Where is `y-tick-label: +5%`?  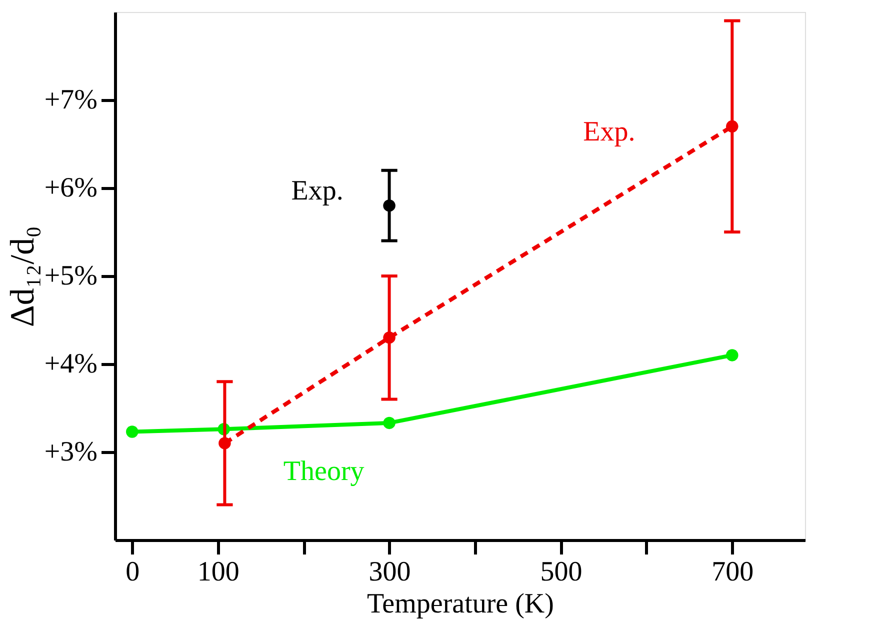
y-tick-label: +5% is located at coordinates (71, 276).